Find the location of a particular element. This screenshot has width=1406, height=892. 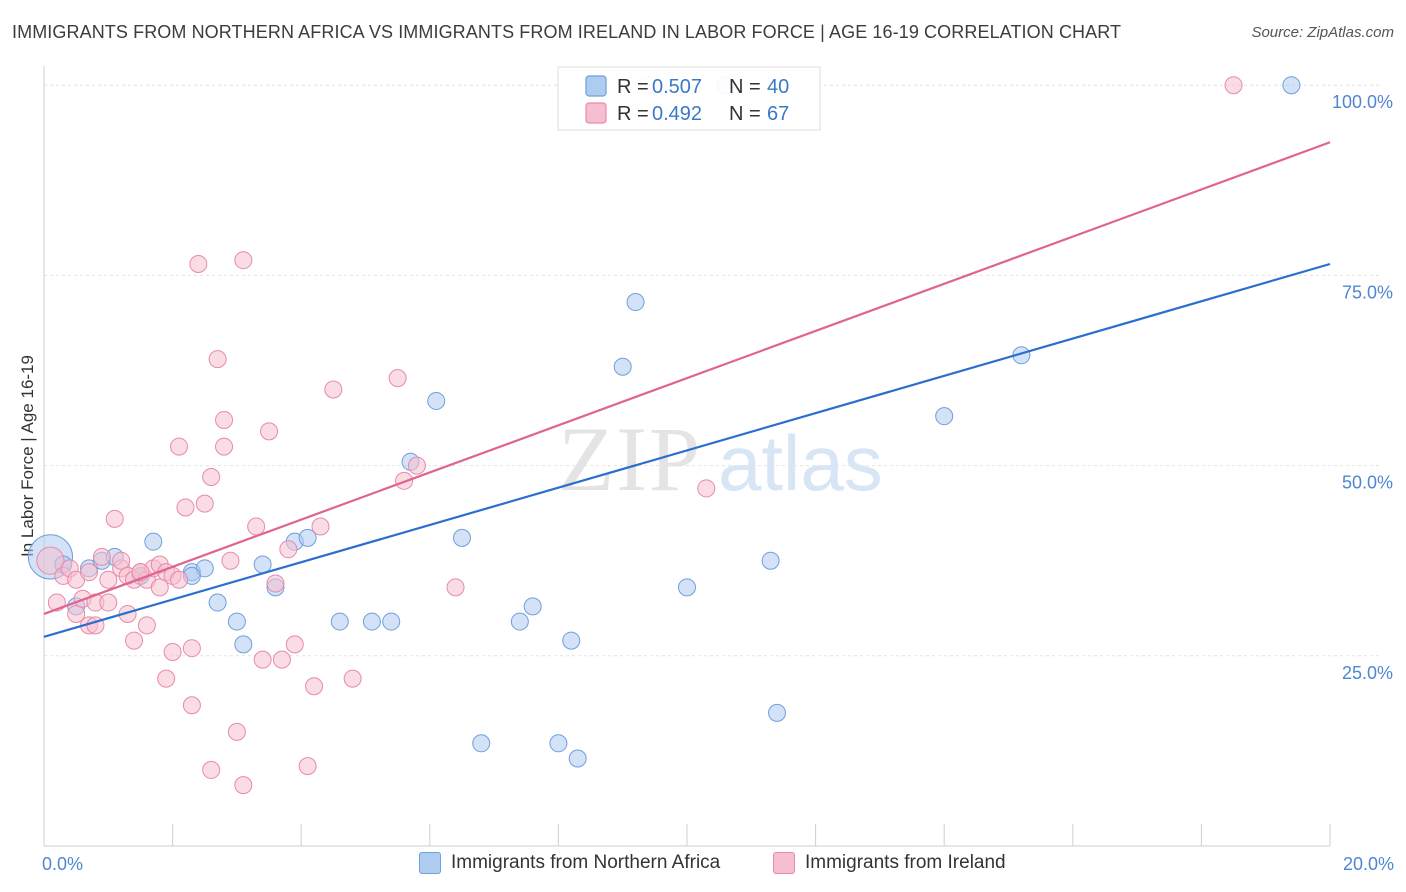

x-tick-label: 20.0% is located at coordinates (1368, 864).